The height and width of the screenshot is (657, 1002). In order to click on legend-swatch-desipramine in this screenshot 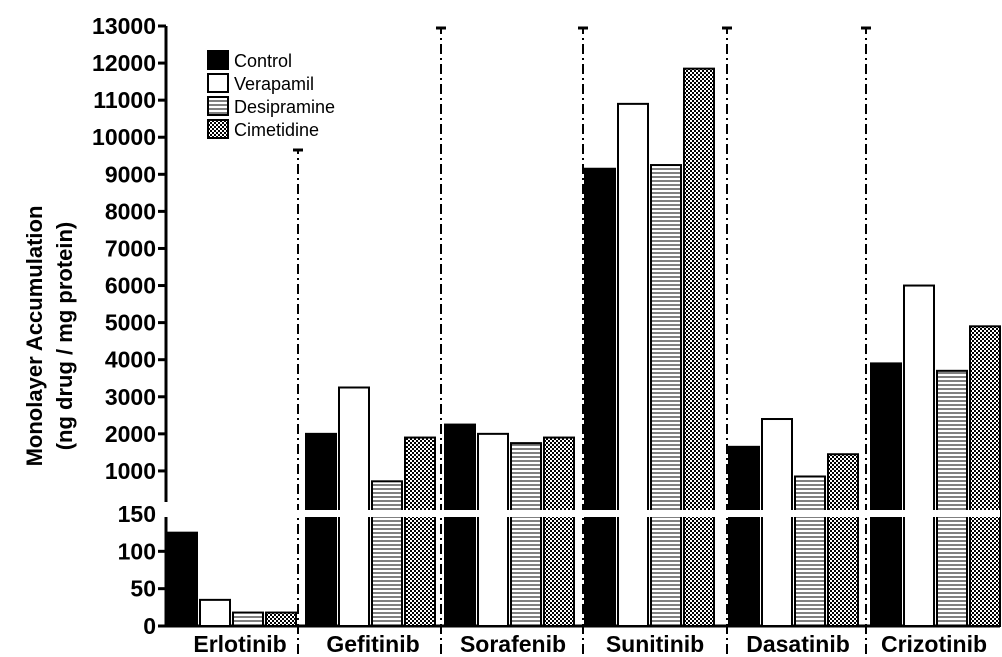, I will do `click(218, 106)`.